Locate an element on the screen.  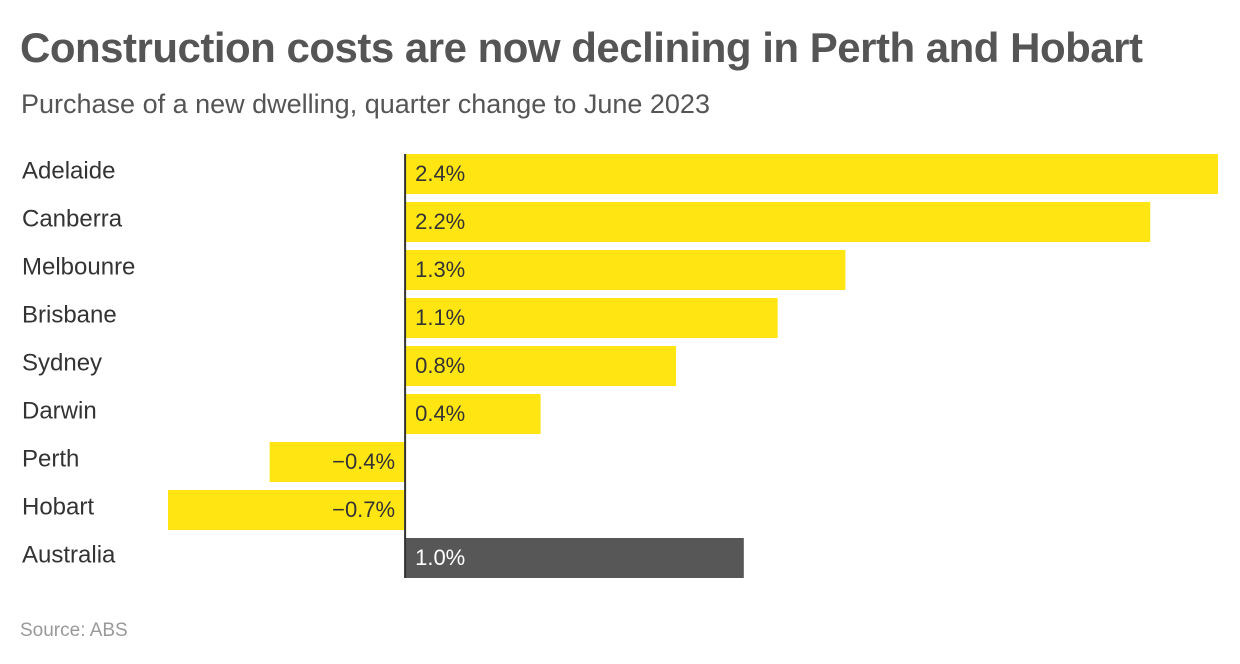
value-label-hobart: −0.7% is located at coordinates (363, 509).